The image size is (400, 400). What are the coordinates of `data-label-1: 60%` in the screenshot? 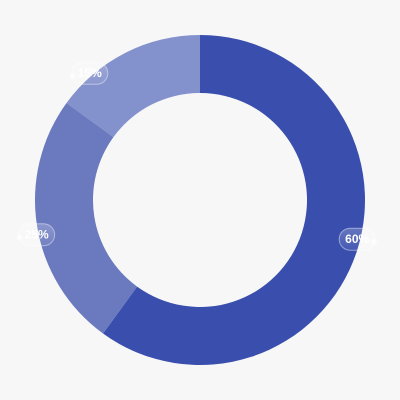 It's located at (358, 239).